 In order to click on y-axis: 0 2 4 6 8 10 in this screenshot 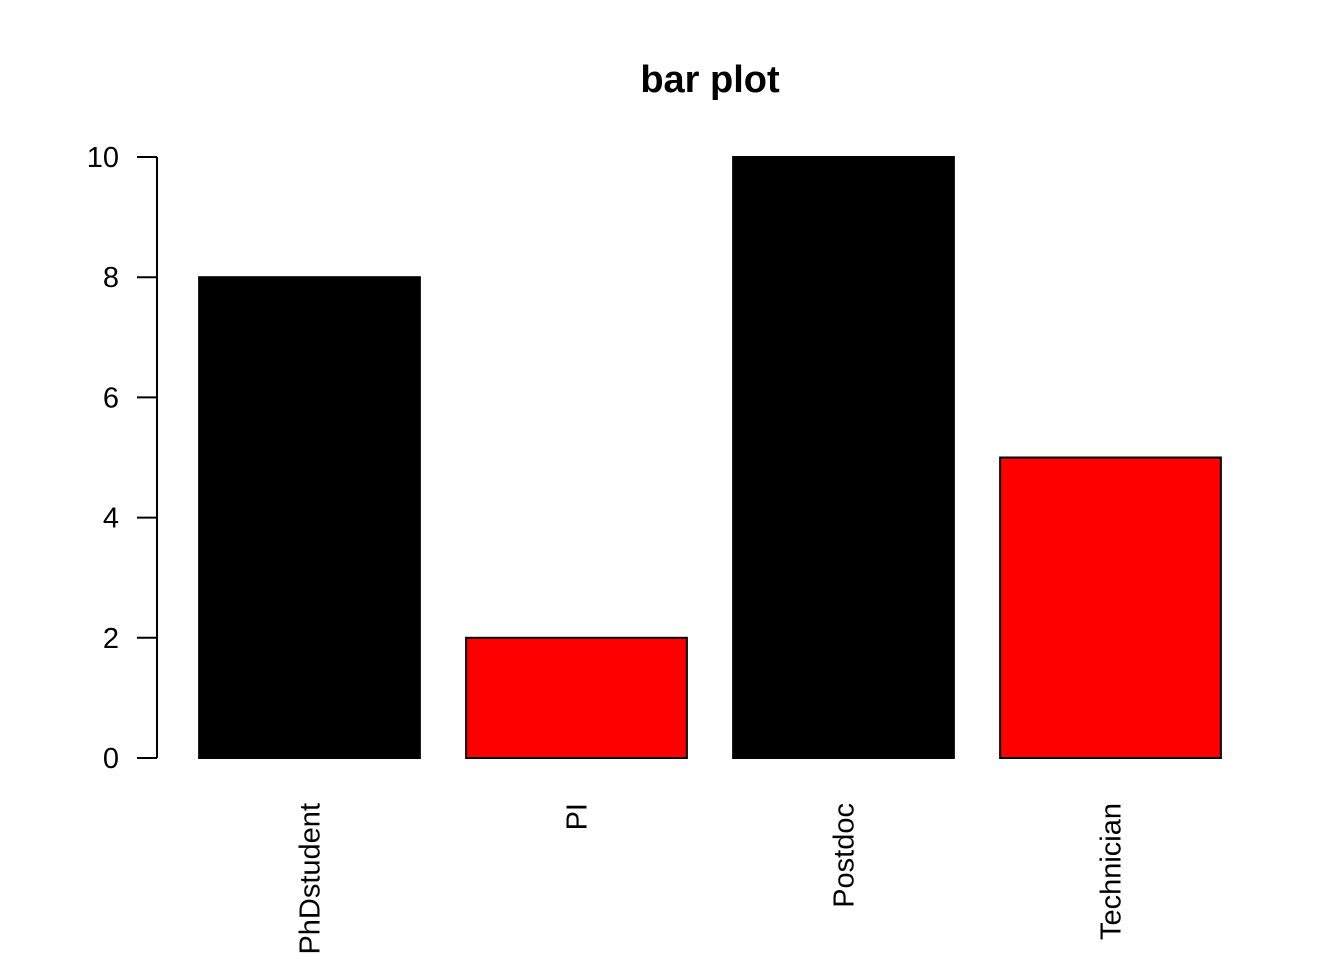, I will do `click(122, 458)`.